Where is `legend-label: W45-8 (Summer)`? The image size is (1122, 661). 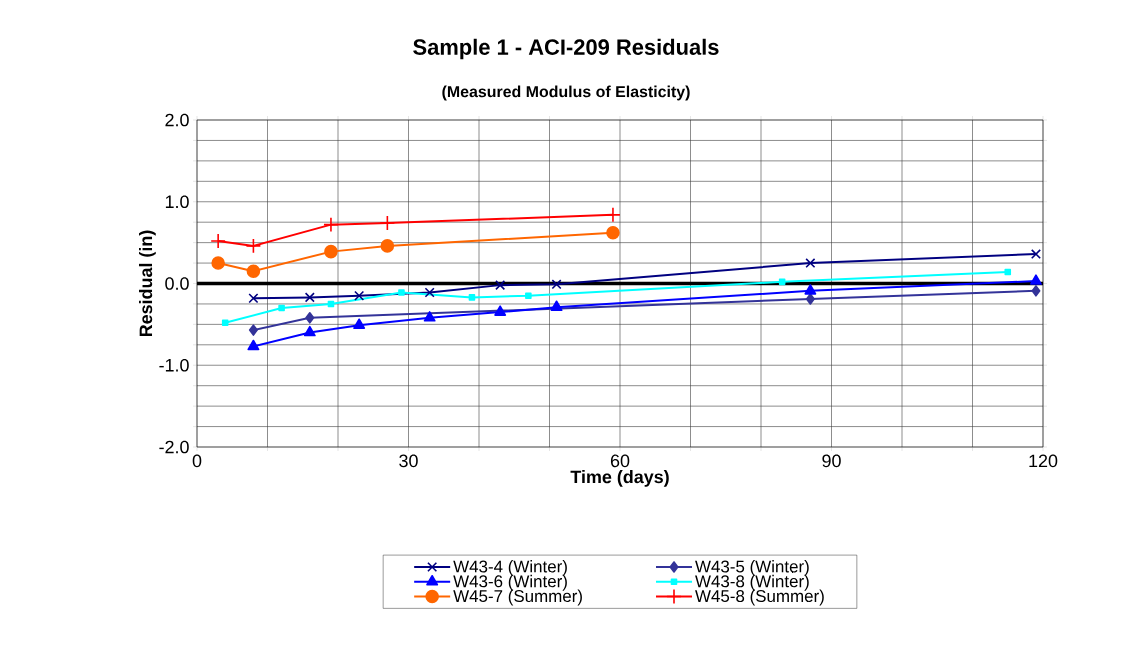
legend-label: W45-8 (Summer) is located at coordinates (759, 597).